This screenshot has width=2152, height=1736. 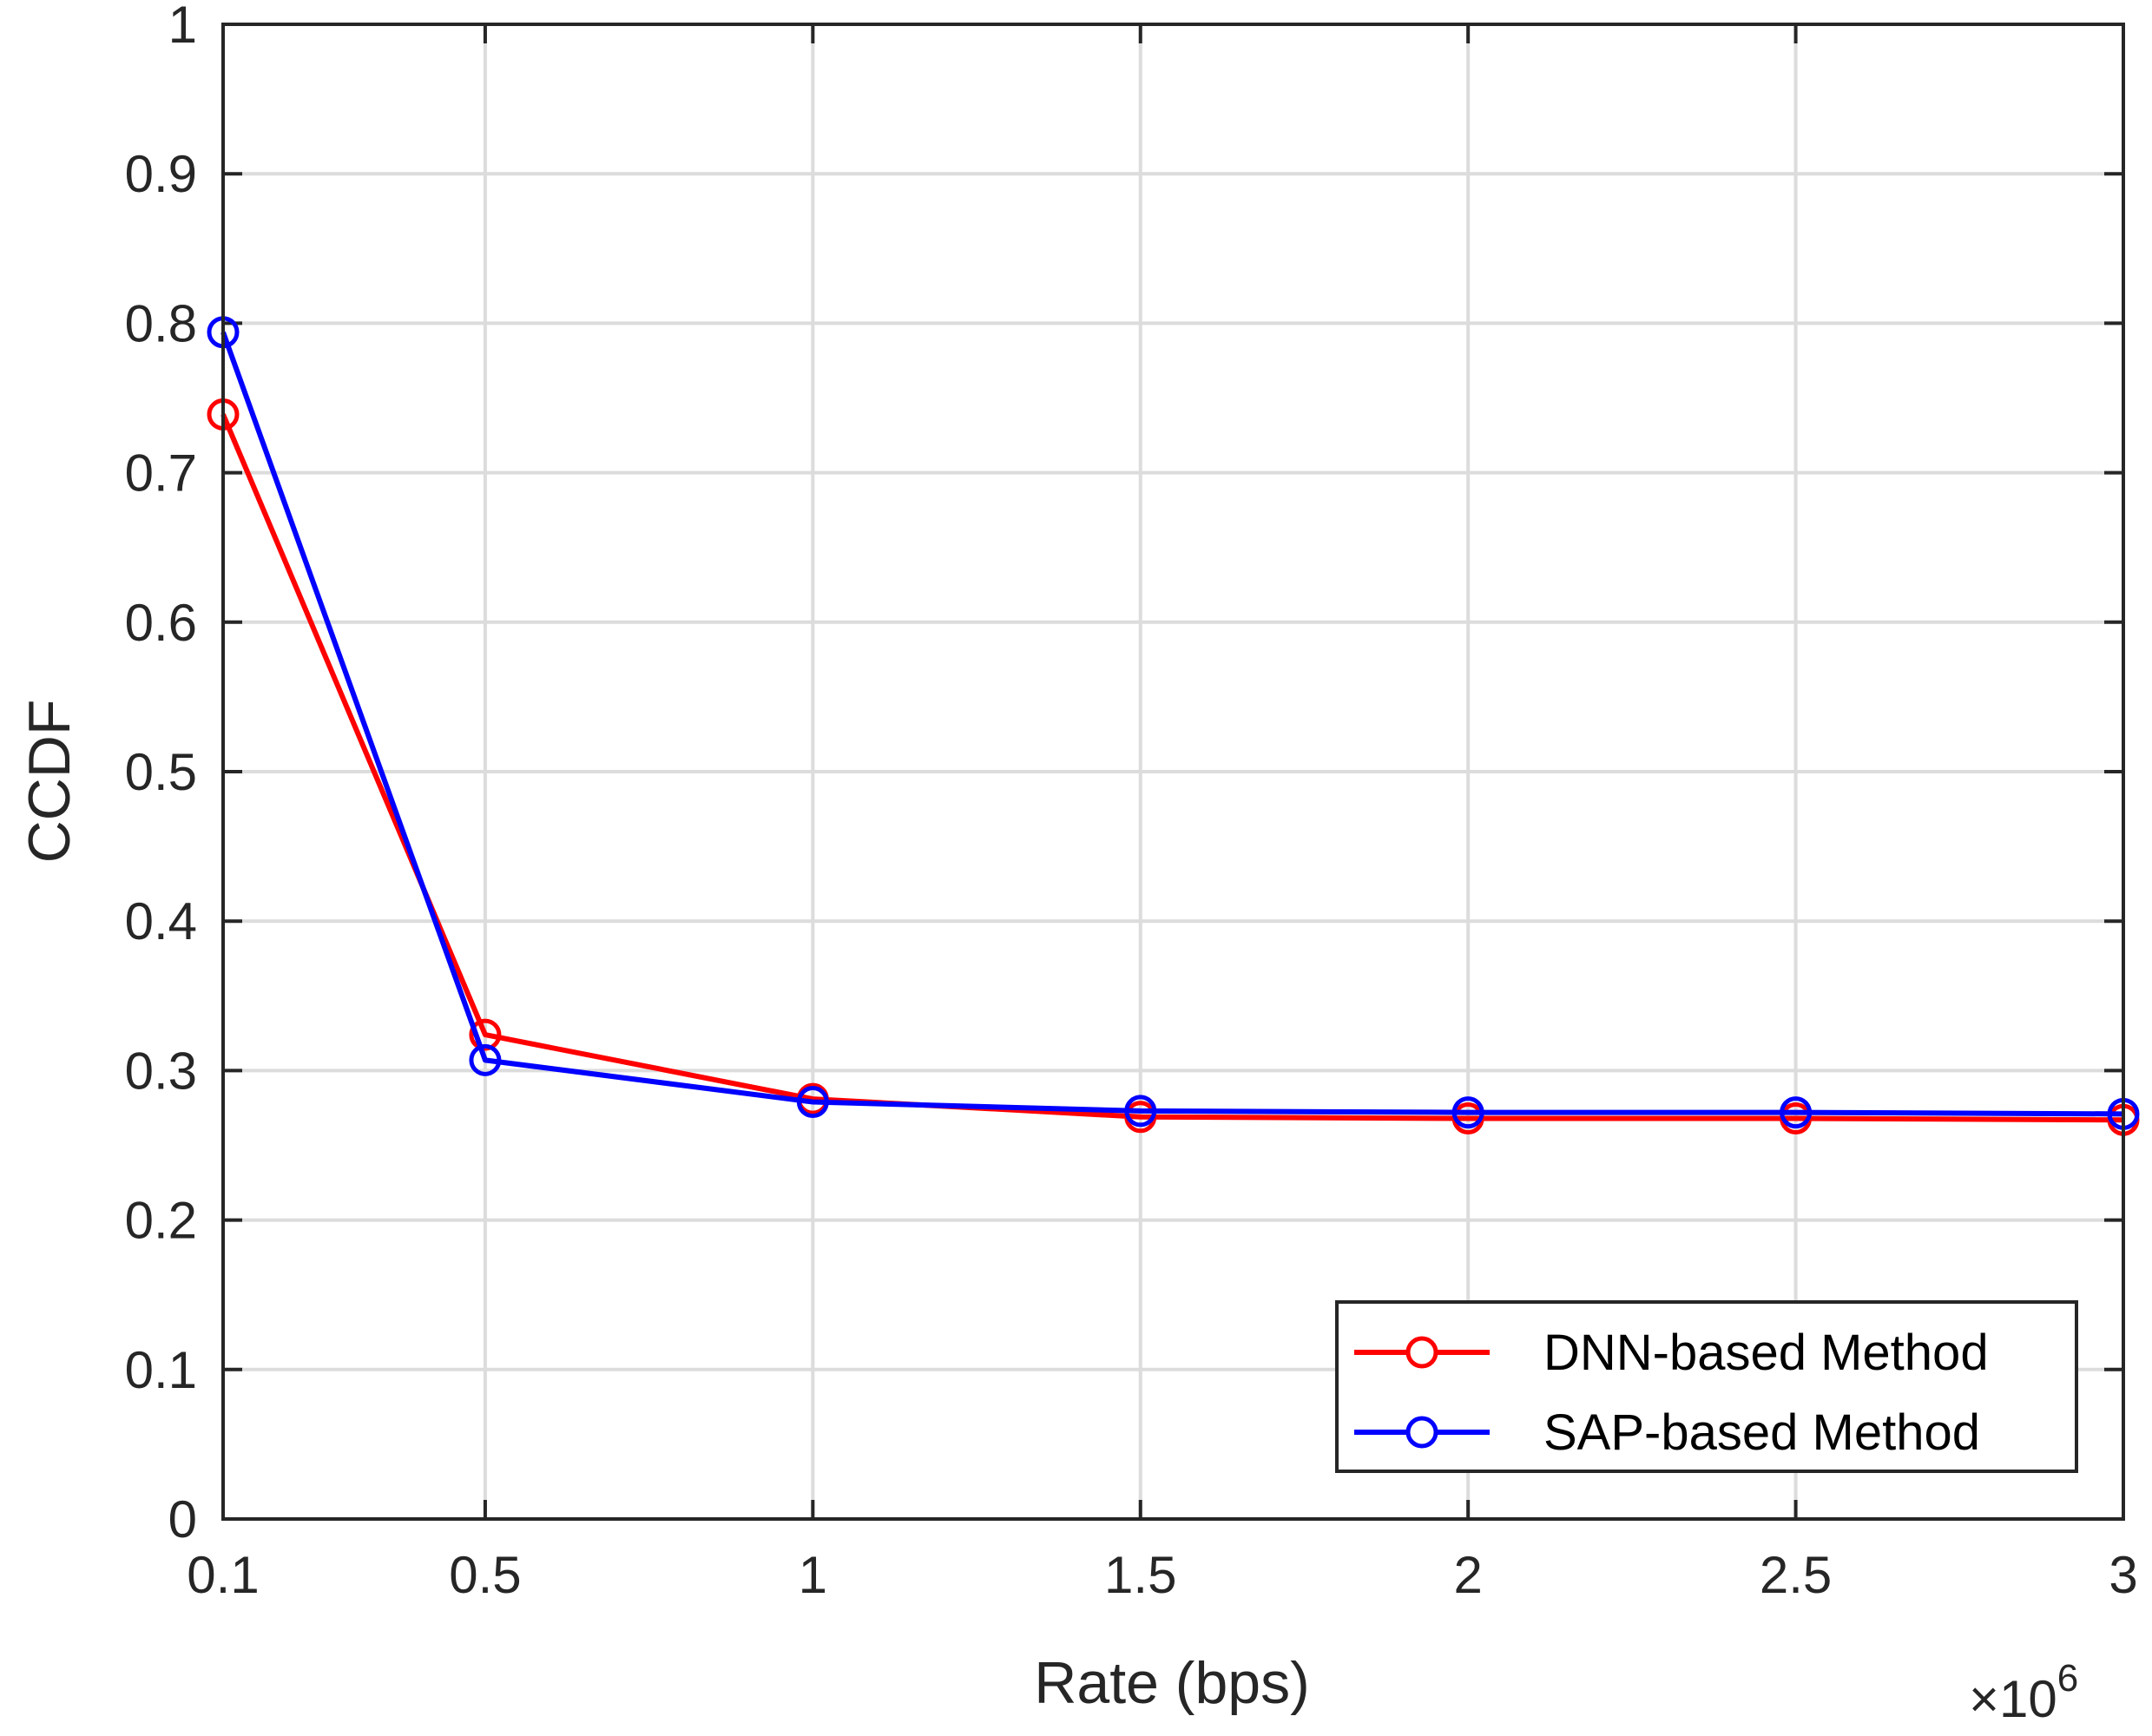 I want to click on y-tick-label: 0.5, so click(x=161, y=772).